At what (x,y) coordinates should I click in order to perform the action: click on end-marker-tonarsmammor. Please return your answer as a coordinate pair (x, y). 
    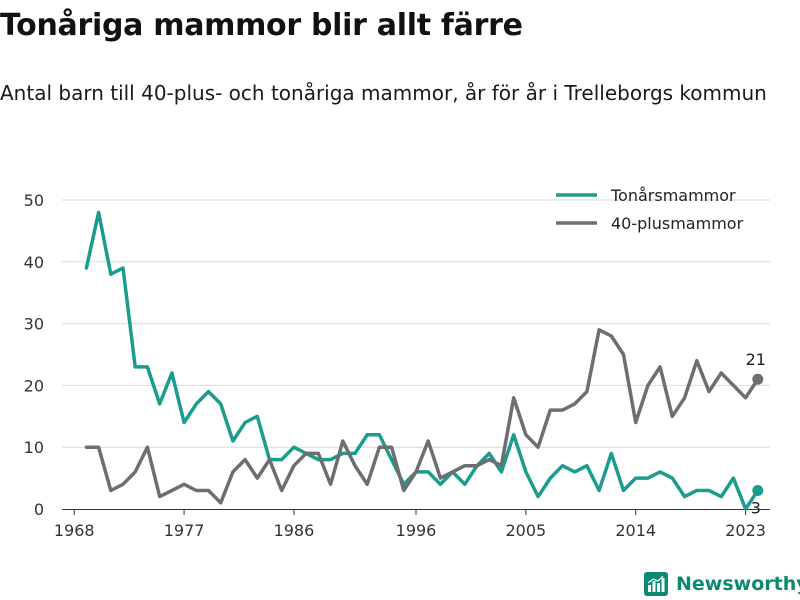
    Looking at the image, I should click on (758, 490).